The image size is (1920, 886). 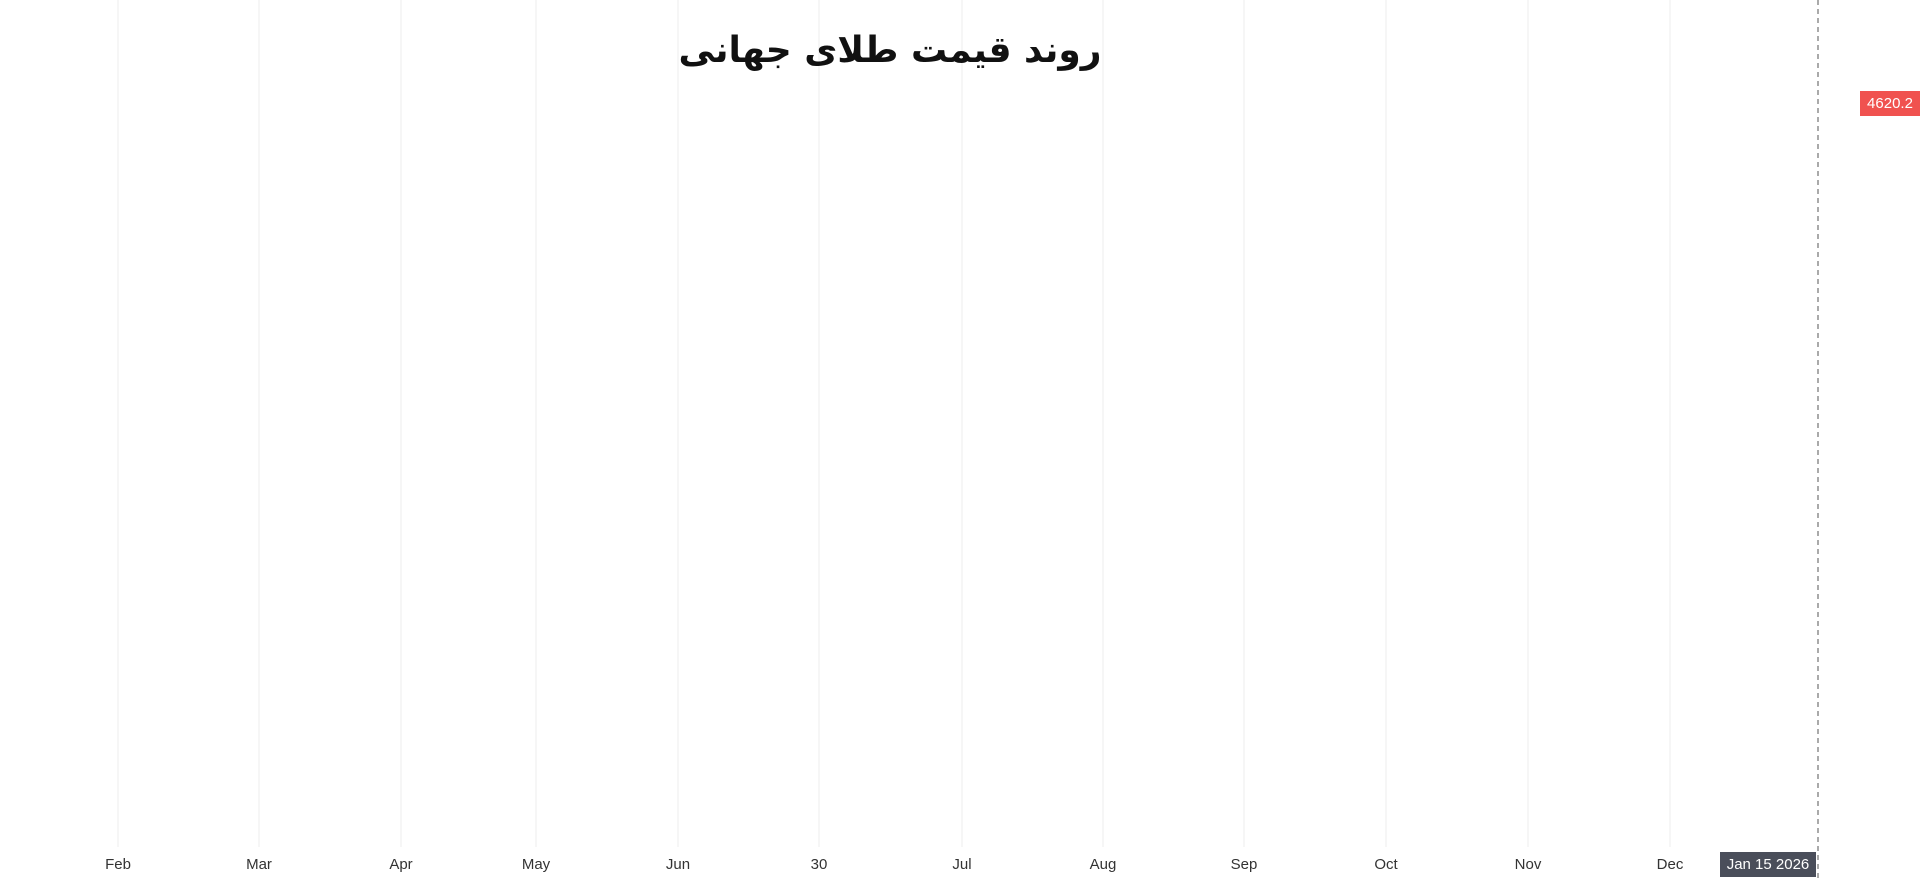 What do you see at coordinates (118, 864) in the screenshot?
I see `x-tick-label: Feb` at bounding box center [118, 864].